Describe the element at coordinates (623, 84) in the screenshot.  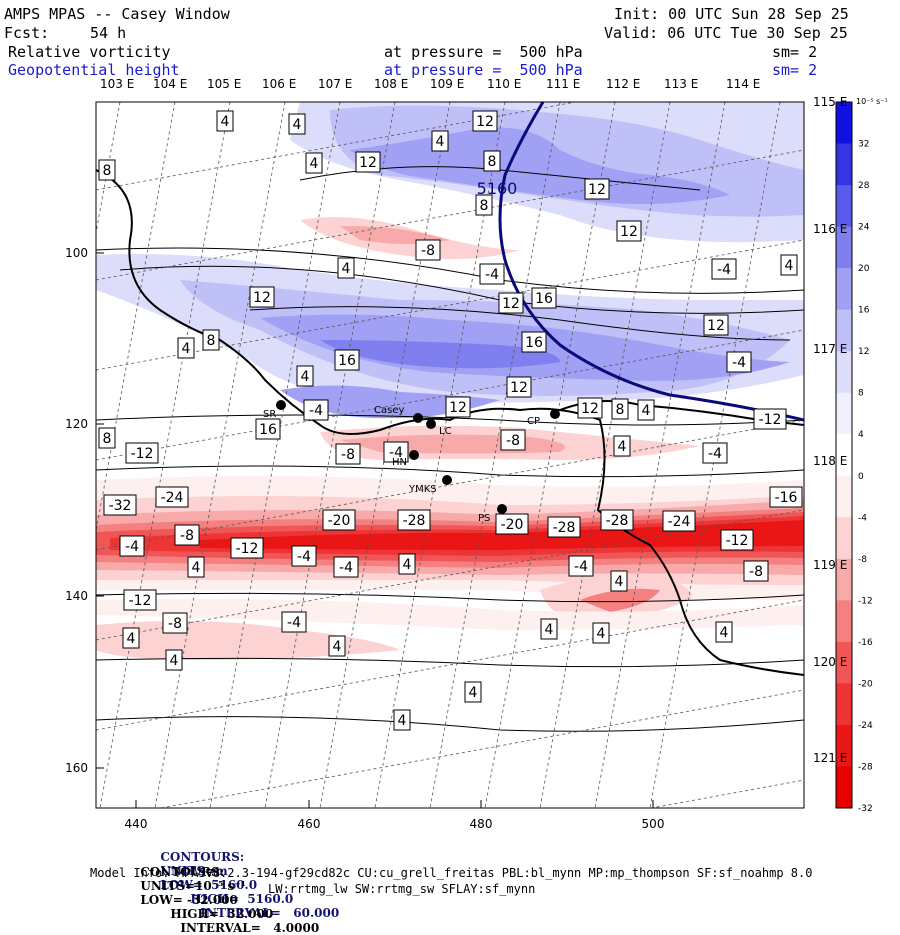
I see `top-longitude-label: 112 E` at that location.